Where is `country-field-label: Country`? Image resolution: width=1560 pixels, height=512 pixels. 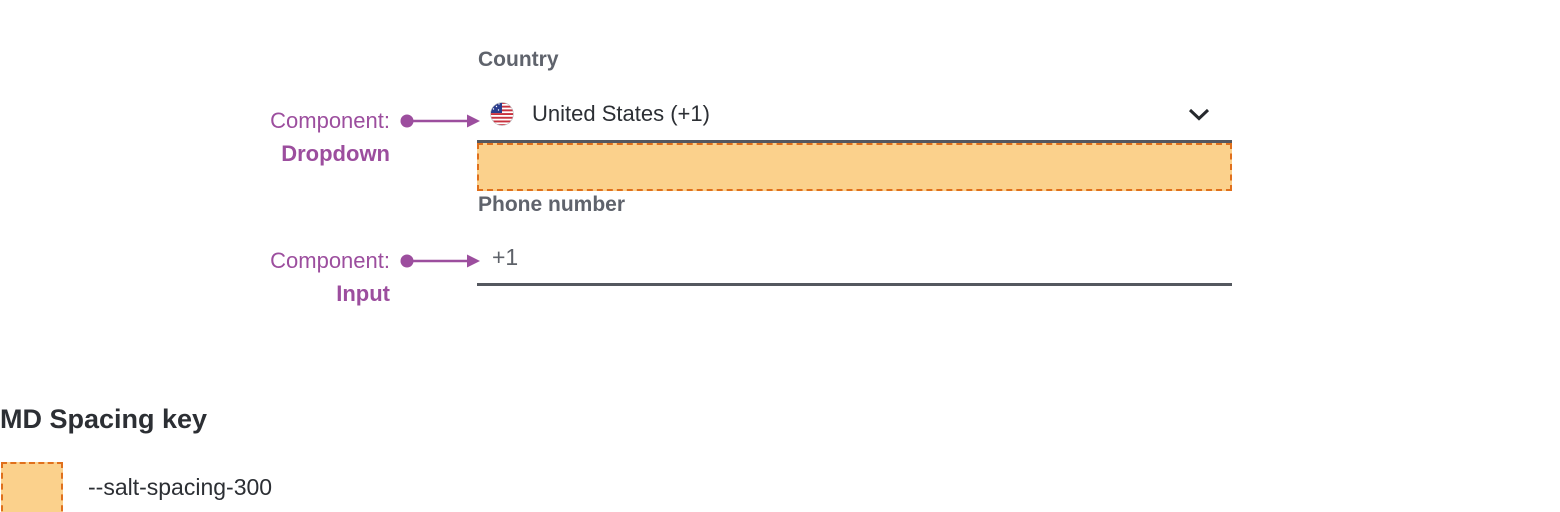 country-field-label: Country is located at coordinates (518, 59).